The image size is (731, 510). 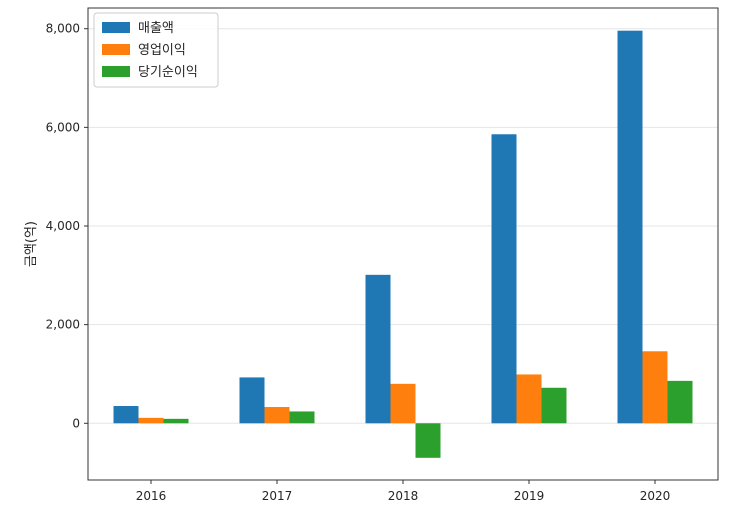 I want to click on x-axis-ticks: 2016 2017 2018 2019 2020, so click(x=403, y=491).